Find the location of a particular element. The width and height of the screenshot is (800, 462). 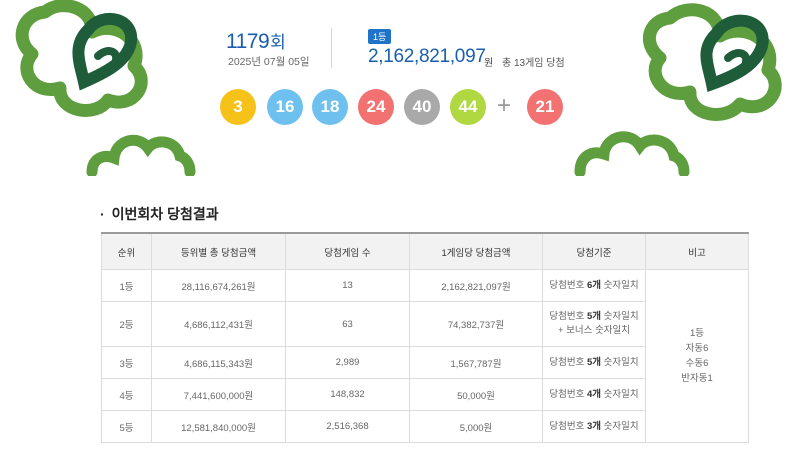

criteria-count: 3개 is located at coordinates (594, 426).